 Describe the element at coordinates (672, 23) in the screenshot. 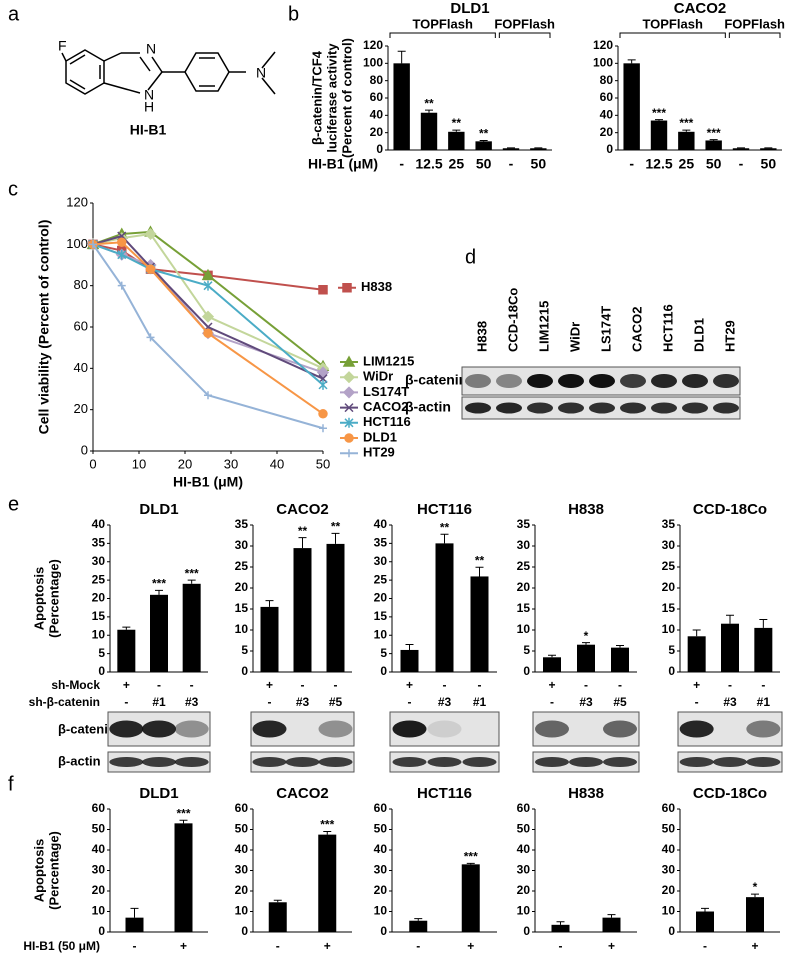

I see `group-label: TOPFlash` at that location.